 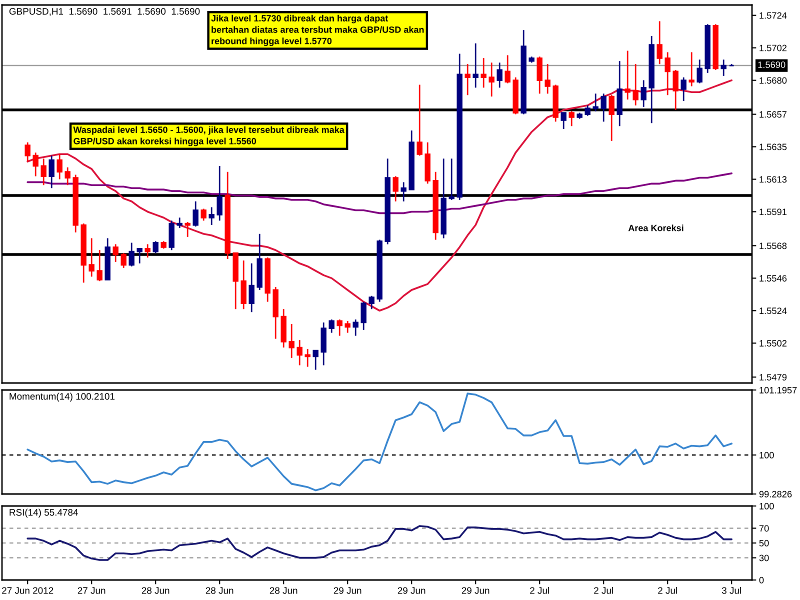 What do you see at coordinates (62, 397) in the screenshot?
I see `chart-title: Momentum(14) 100.2101` at bounding box center [62, 397].